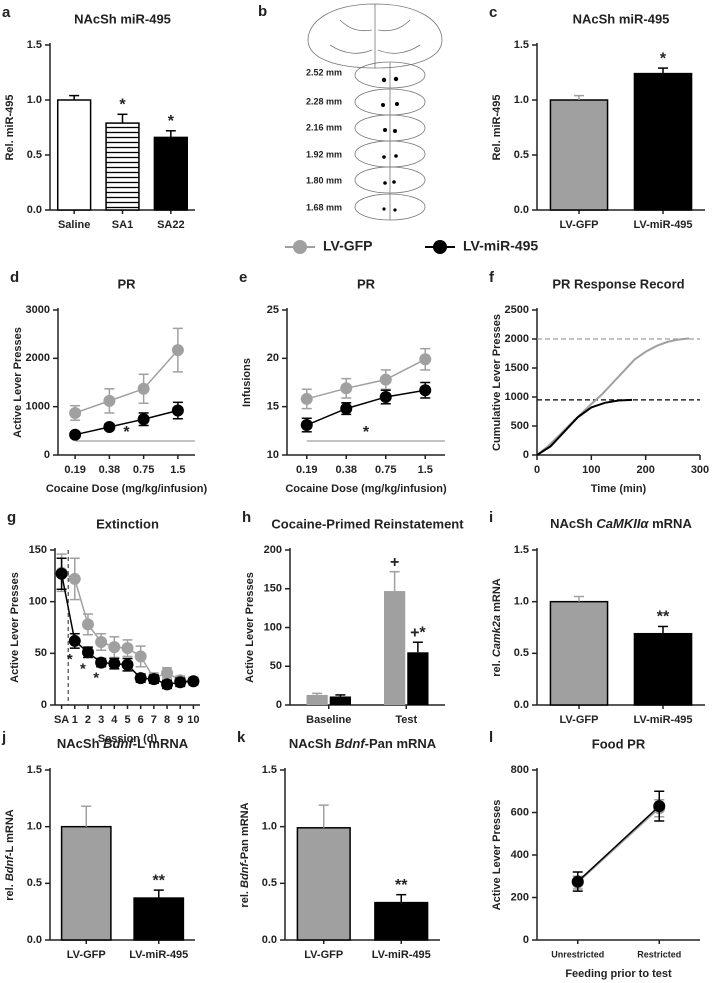  What do you see at coordinates (161, 743) in the screenshot?
I see `text-part: -L mRNA` at bounding box center [161, 743].